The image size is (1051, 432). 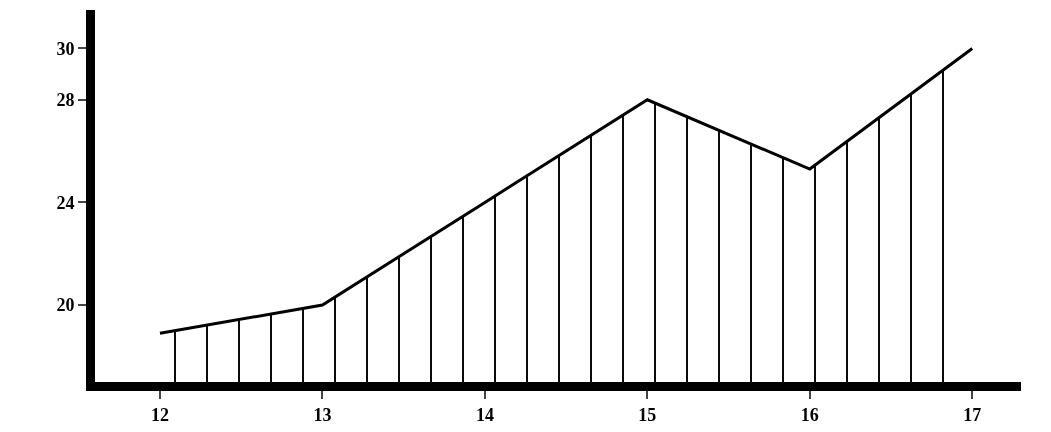 I want to click on x-tick-label: 17, so click(x=972, y=414).